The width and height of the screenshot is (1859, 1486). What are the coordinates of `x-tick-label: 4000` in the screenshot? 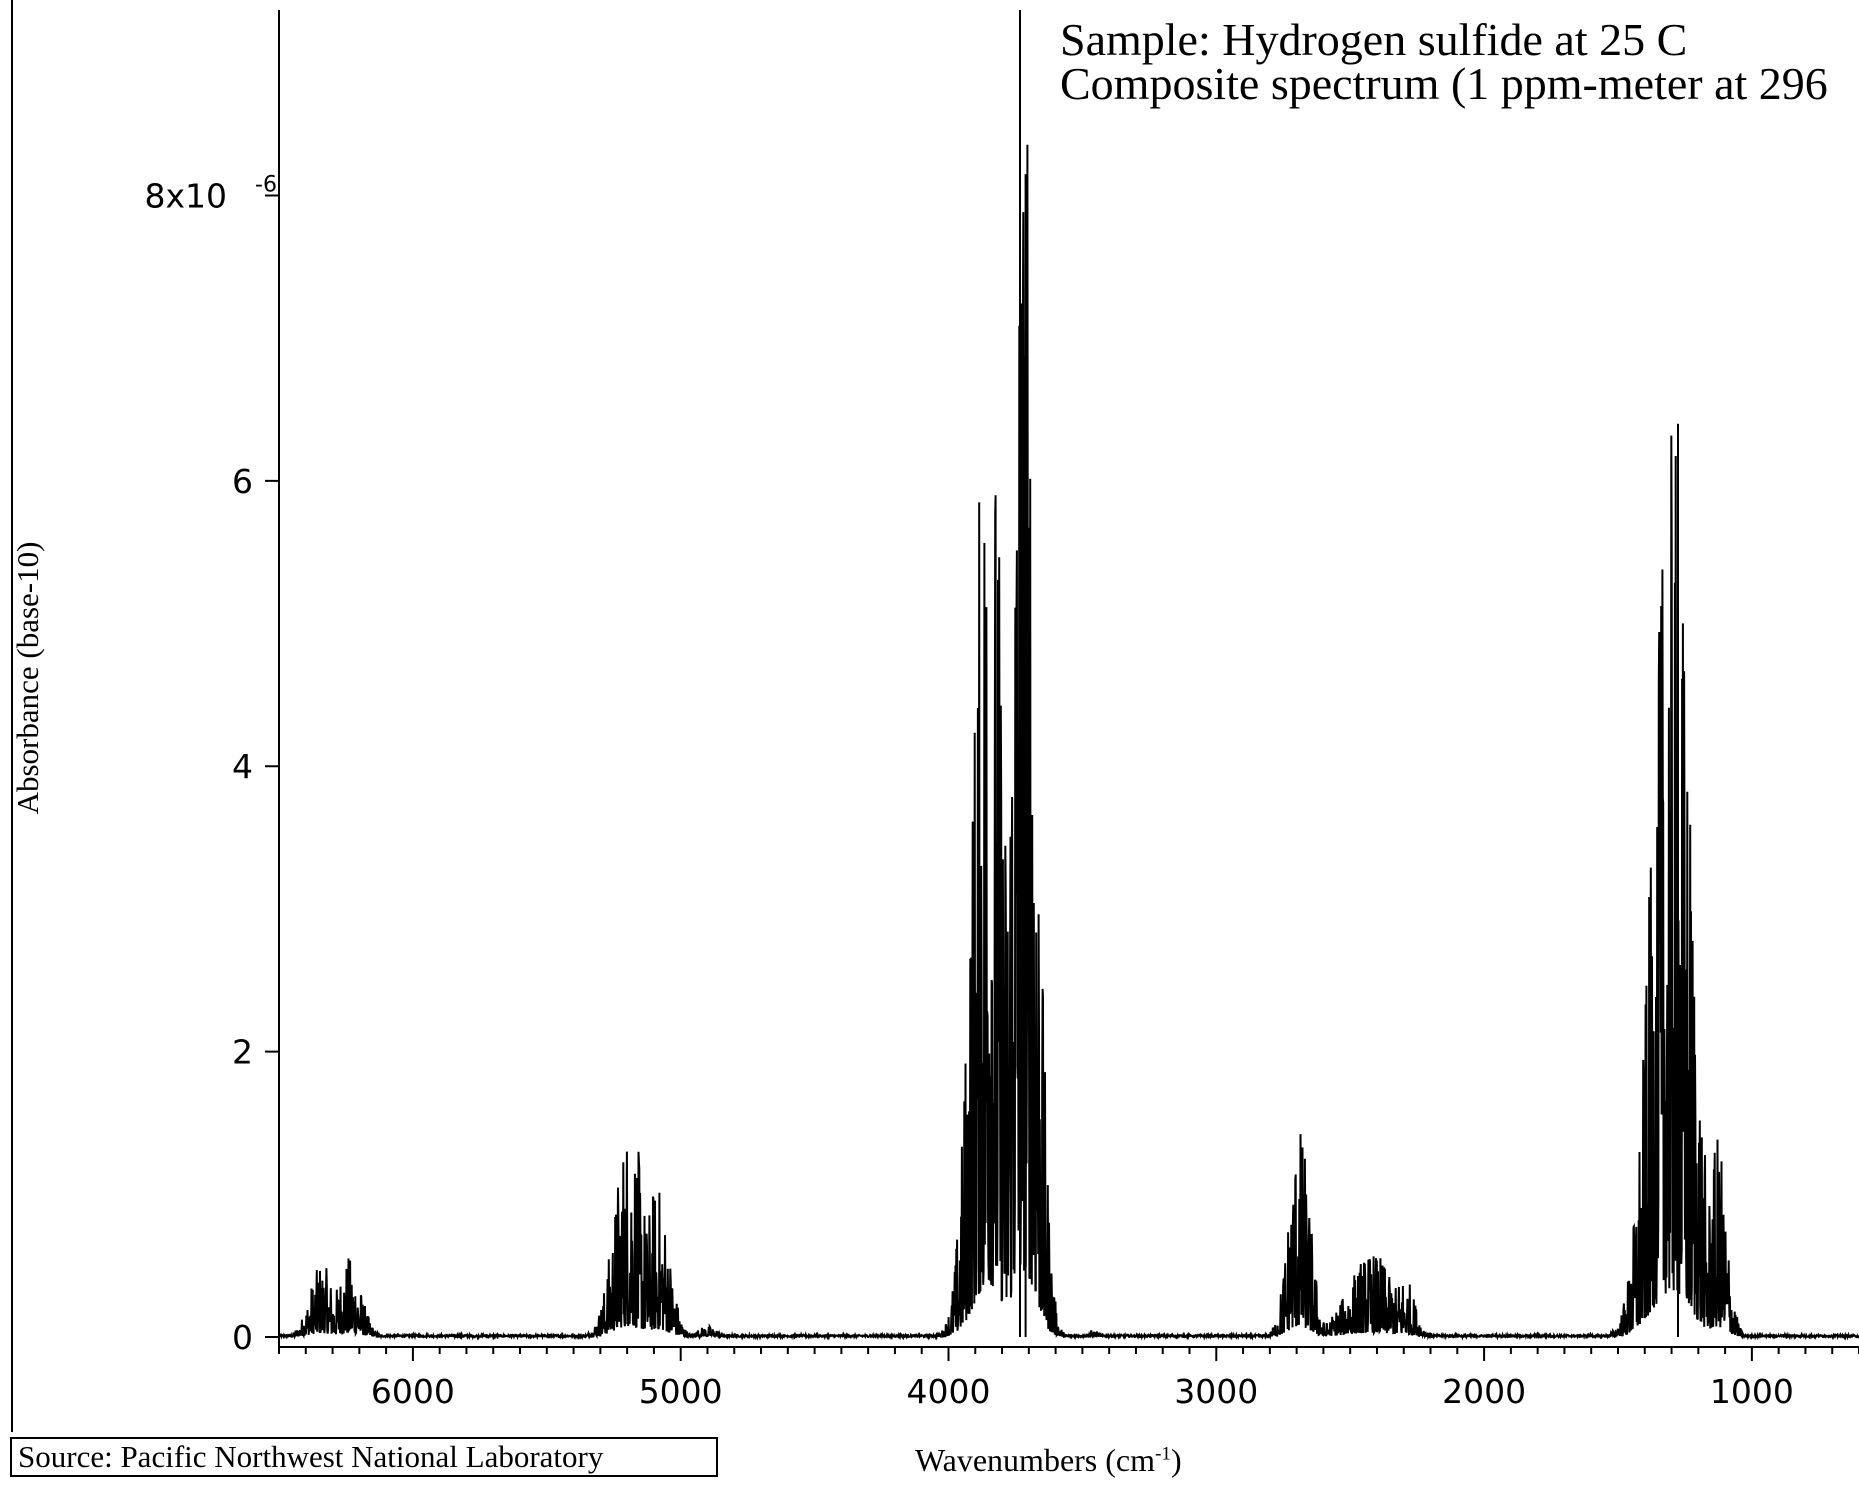 It's located at (948, 1391).